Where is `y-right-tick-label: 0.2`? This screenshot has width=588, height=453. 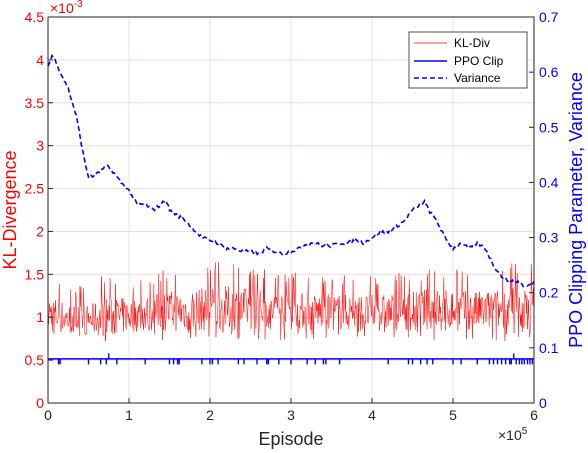
y-right-tick-label: 0.2 is located at coordinates (549, 293).